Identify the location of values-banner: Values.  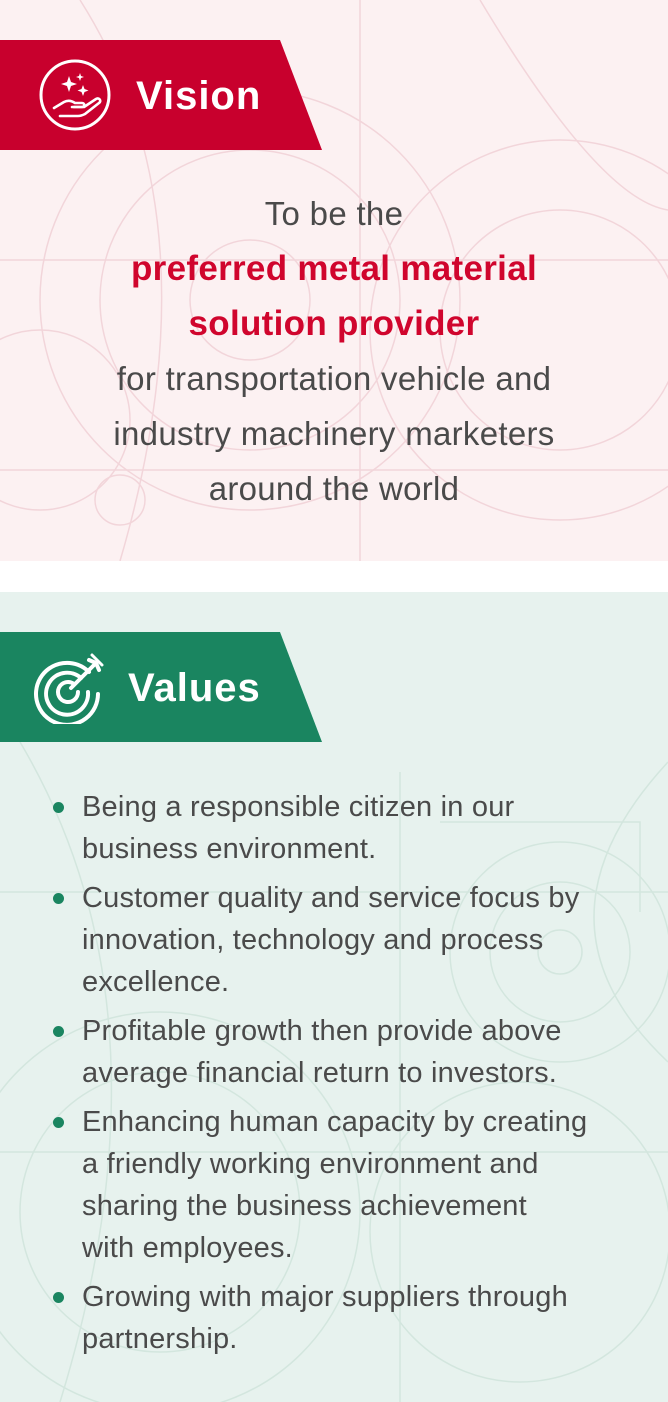
(161, 687).